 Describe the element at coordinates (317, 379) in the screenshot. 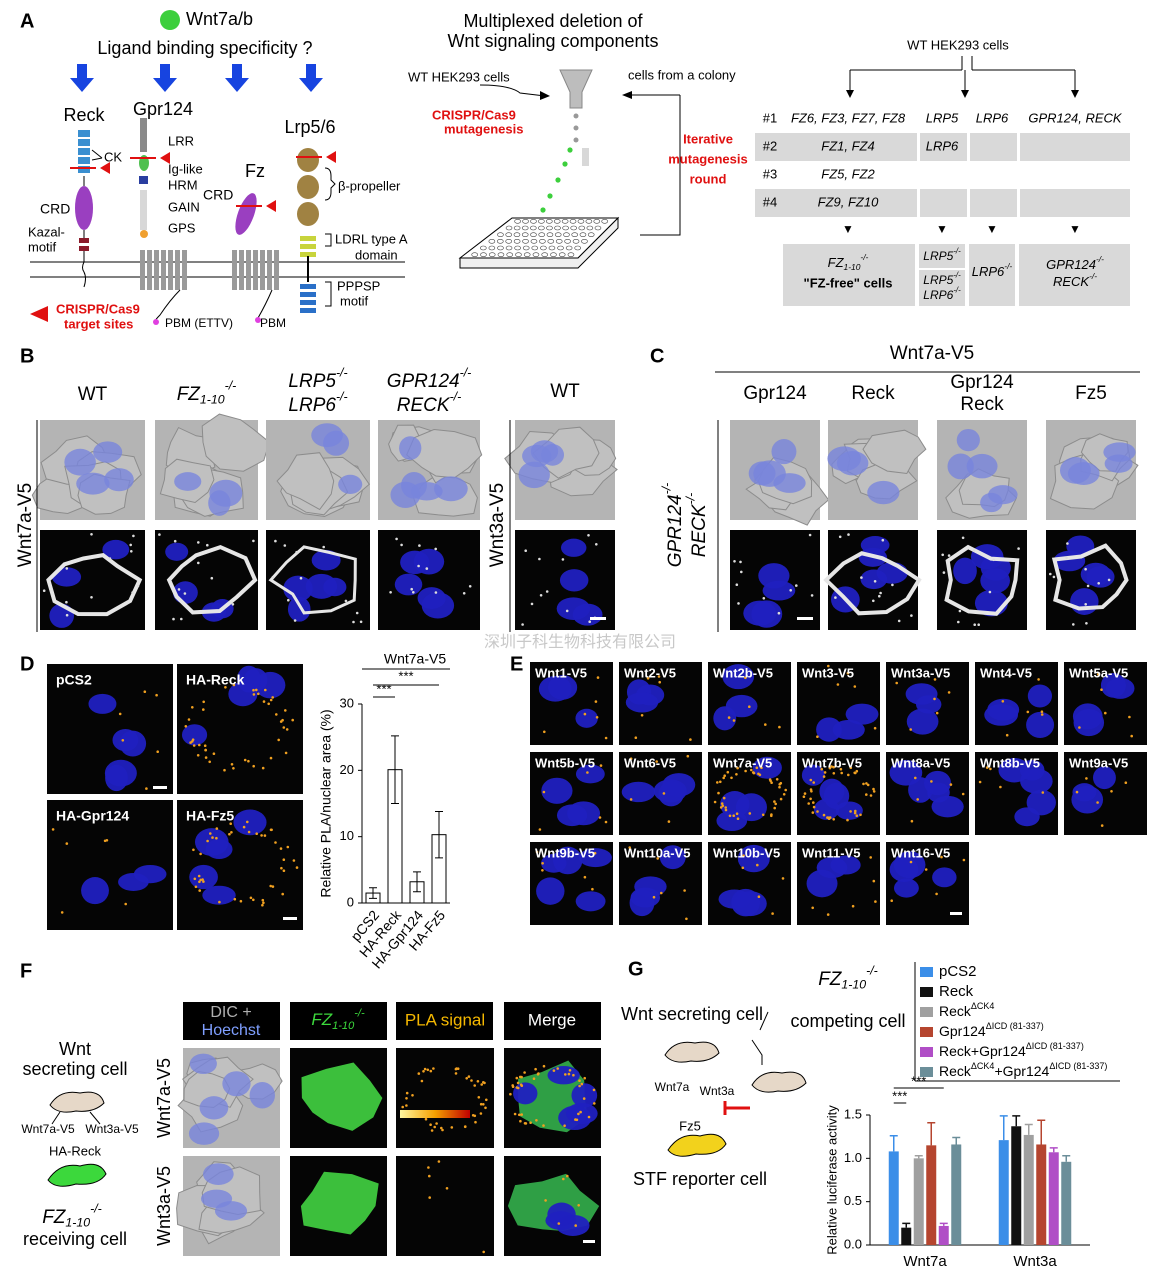

I see `genotype: LRP5-/-` at that location.